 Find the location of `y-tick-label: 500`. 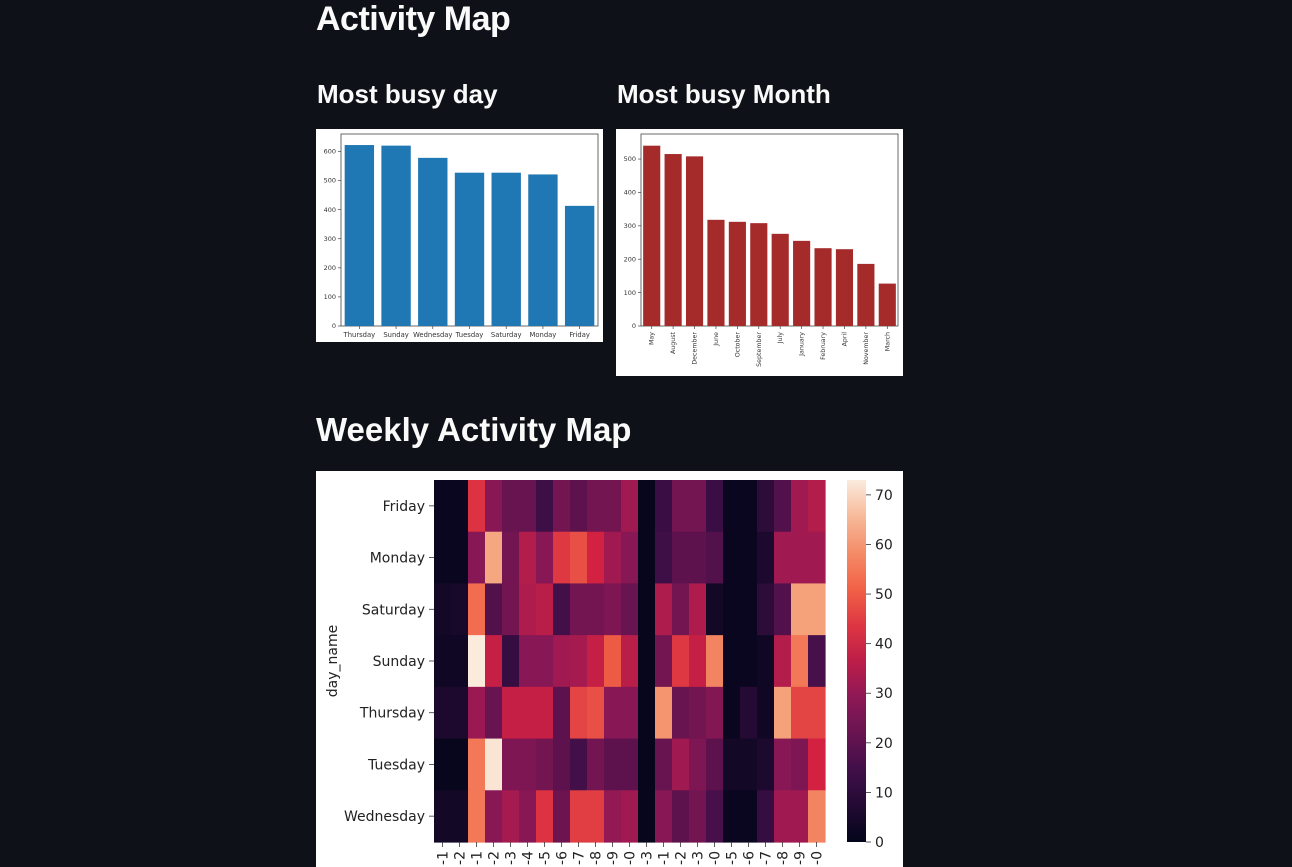

y-tick-label: 500 is located at coordinates (630, 159).